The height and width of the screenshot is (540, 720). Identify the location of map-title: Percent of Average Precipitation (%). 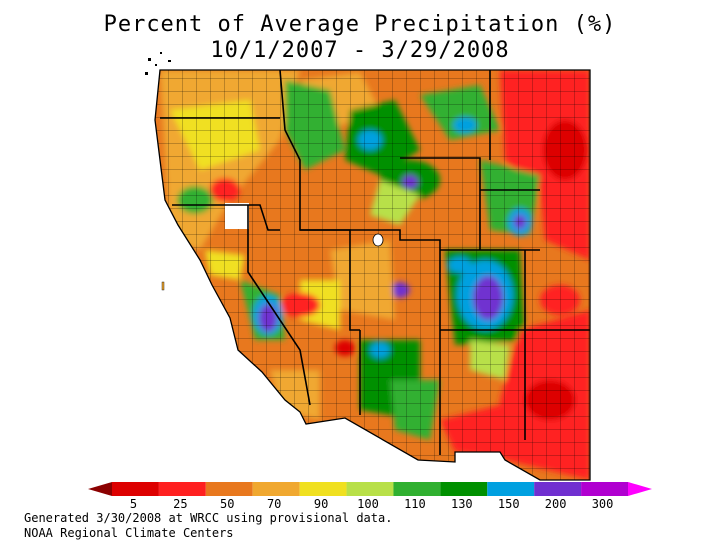
(360, 24).